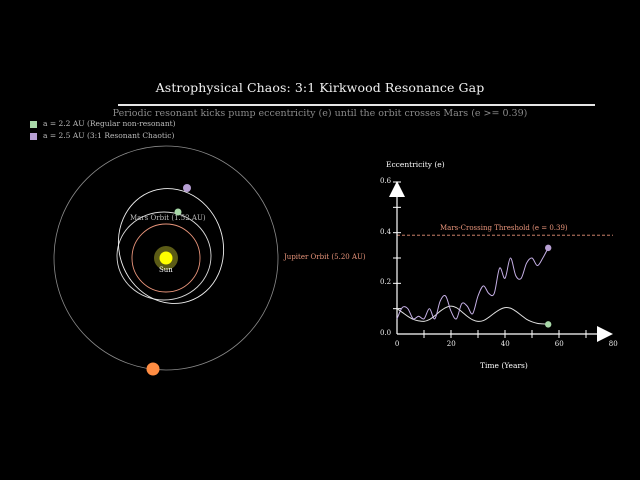 This screenshot has height=480, width=640. What do you see at coordinates (386, 282) in the screenshot?
I see `y-tick-label: 0.2` at bounding box center [386, 282].